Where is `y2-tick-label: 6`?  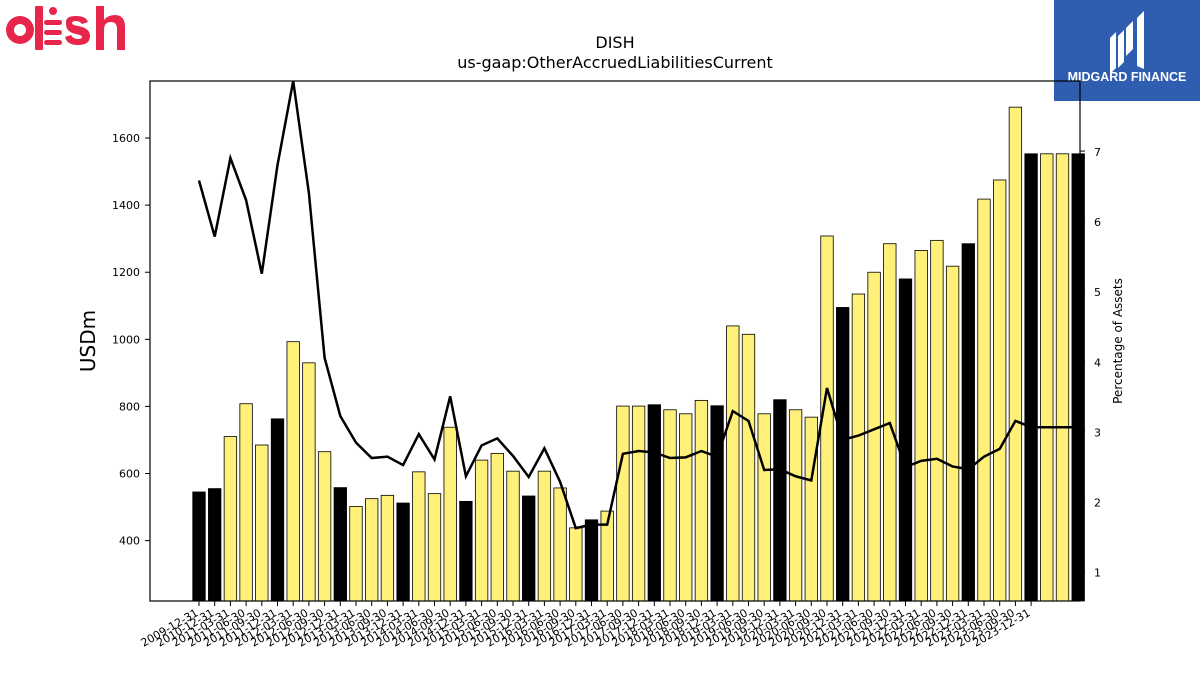
y2-tick-label: 6 is located at coordinates (1097, 222).